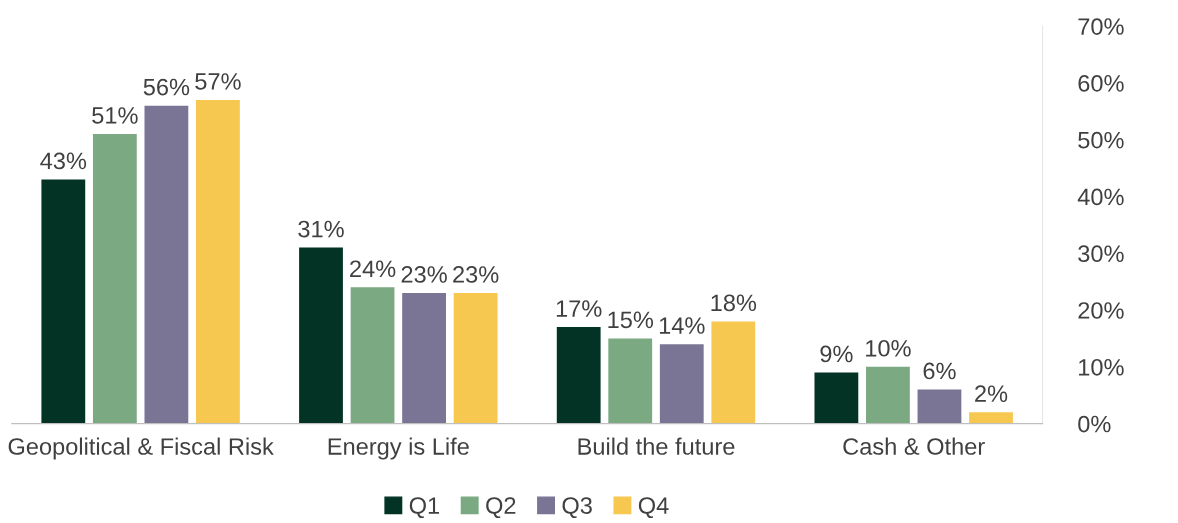 The width and height of the screenshot is (1178, 523). Describe the element at coordinates (501, 508) in the screenshot. I see `legend-label: Q2` at that location.